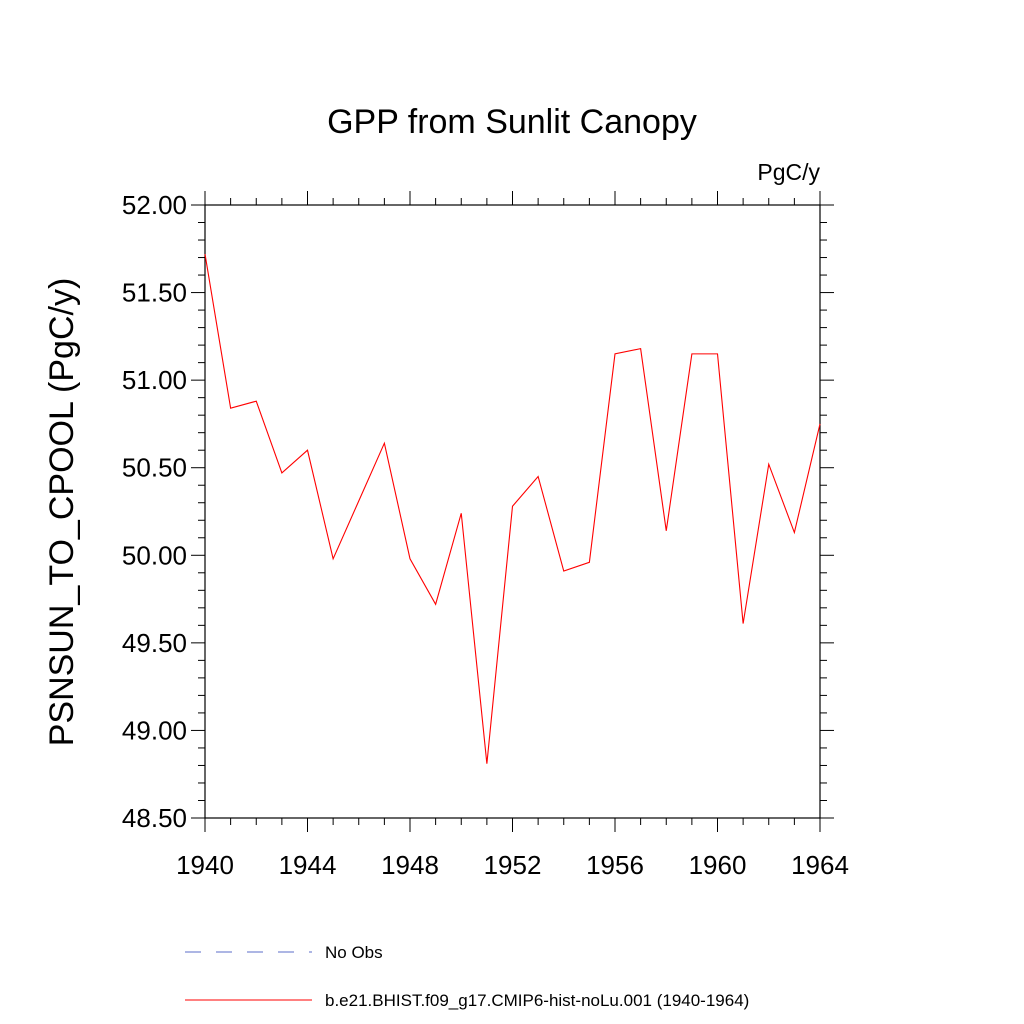  Describe the element at coordinates (154, 205) in the screenshot. I see `y-tick-label: 52.00` at that location.